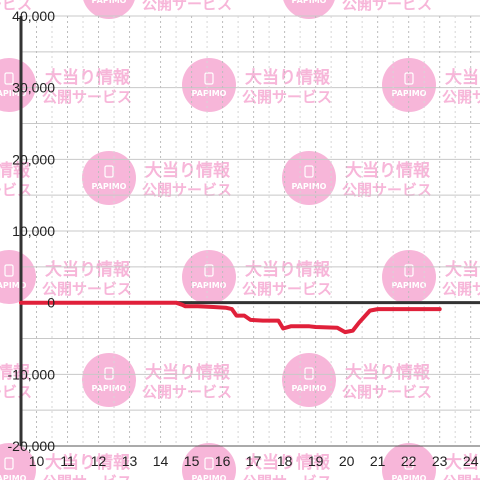  I want to click on y-tick-label: -20,000, so click(32, 446).